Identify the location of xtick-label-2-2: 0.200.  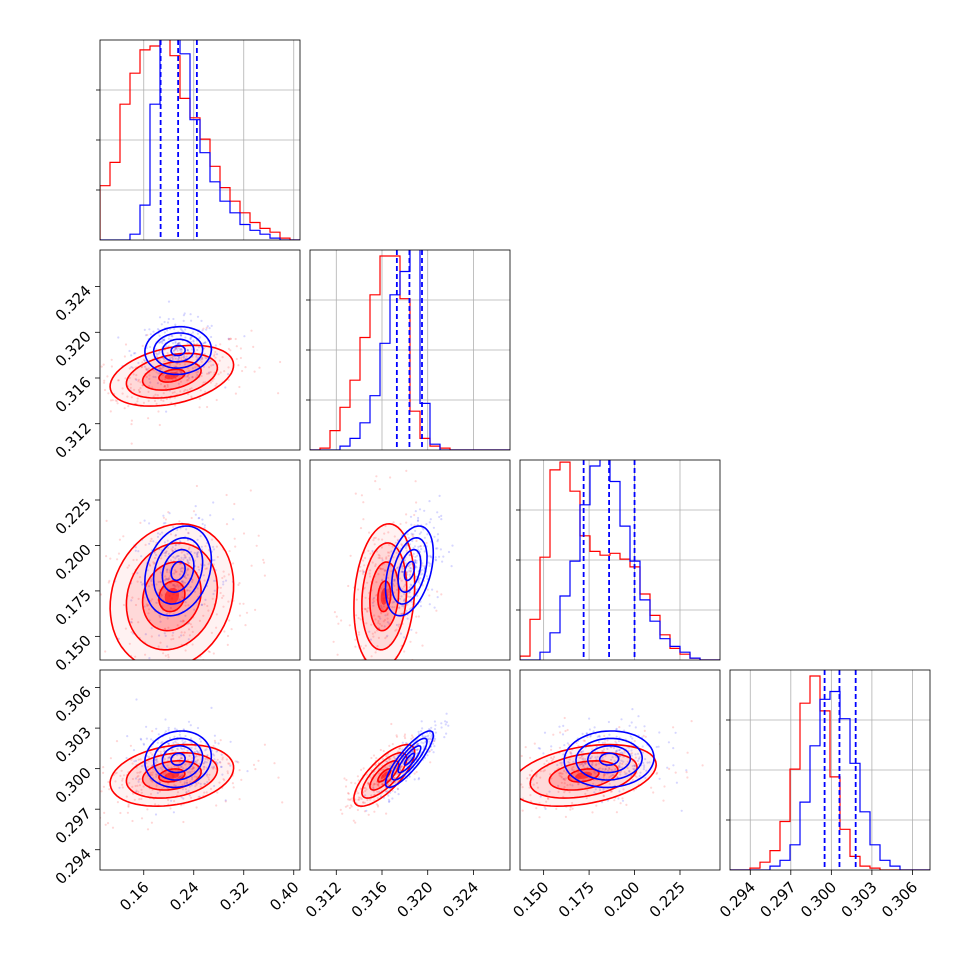
(621, 899).